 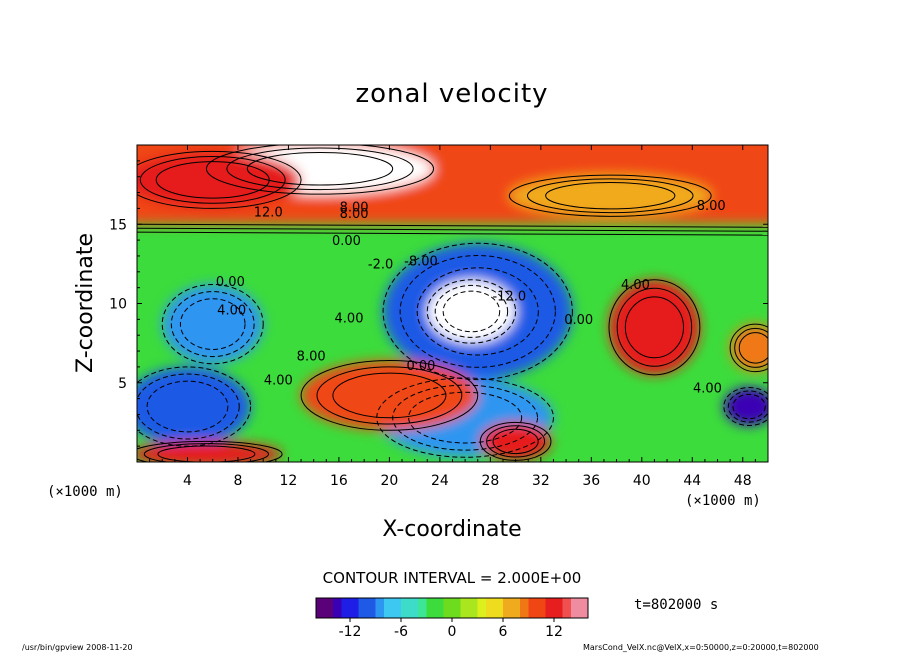 What do you see at coordinates (554, 632) in the screenshot?
I see `colorbar-tick-label: 12` at bounding box center [554, 632].